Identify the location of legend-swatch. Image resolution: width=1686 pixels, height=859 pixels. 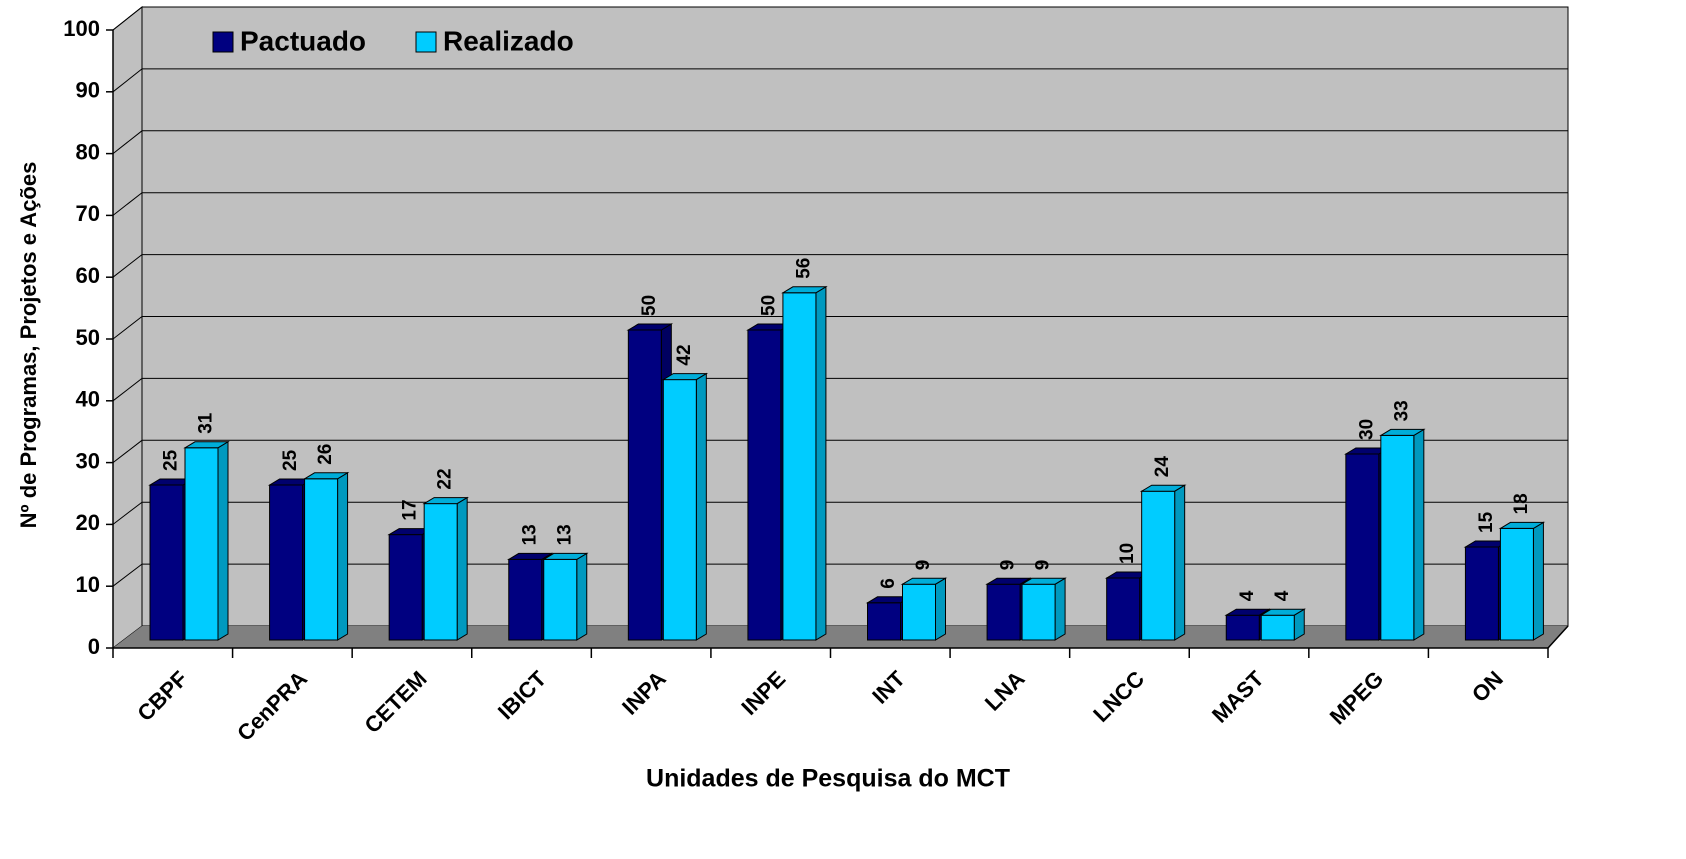
(426, 42).